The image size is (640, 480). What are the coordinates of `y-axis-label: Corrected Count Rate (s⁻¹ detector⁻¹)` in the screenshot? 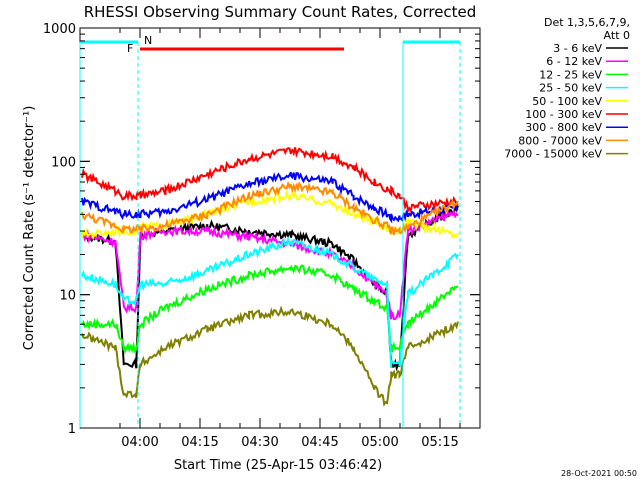 It's located at (29, 228).